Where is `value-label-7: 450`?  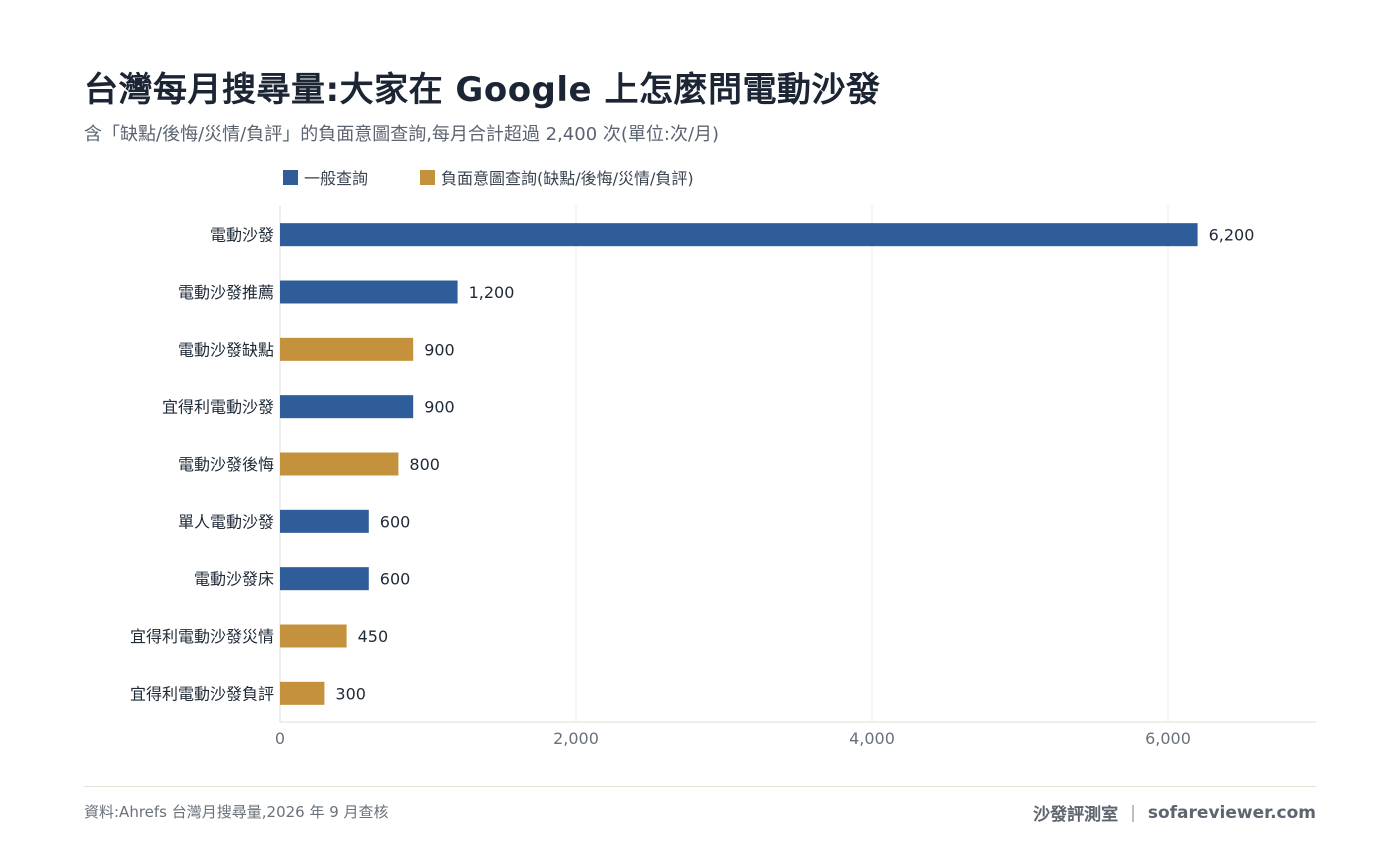
value-label-7: 450 is located at coordinates (373, 636).